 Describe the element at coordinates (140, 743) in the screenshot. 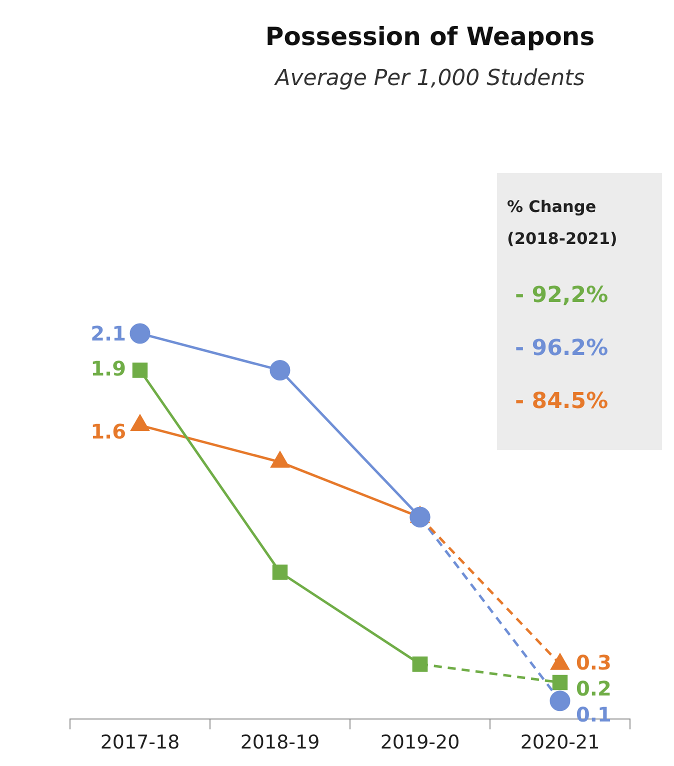

I see `x-tick-label: 2017-18` at that location.